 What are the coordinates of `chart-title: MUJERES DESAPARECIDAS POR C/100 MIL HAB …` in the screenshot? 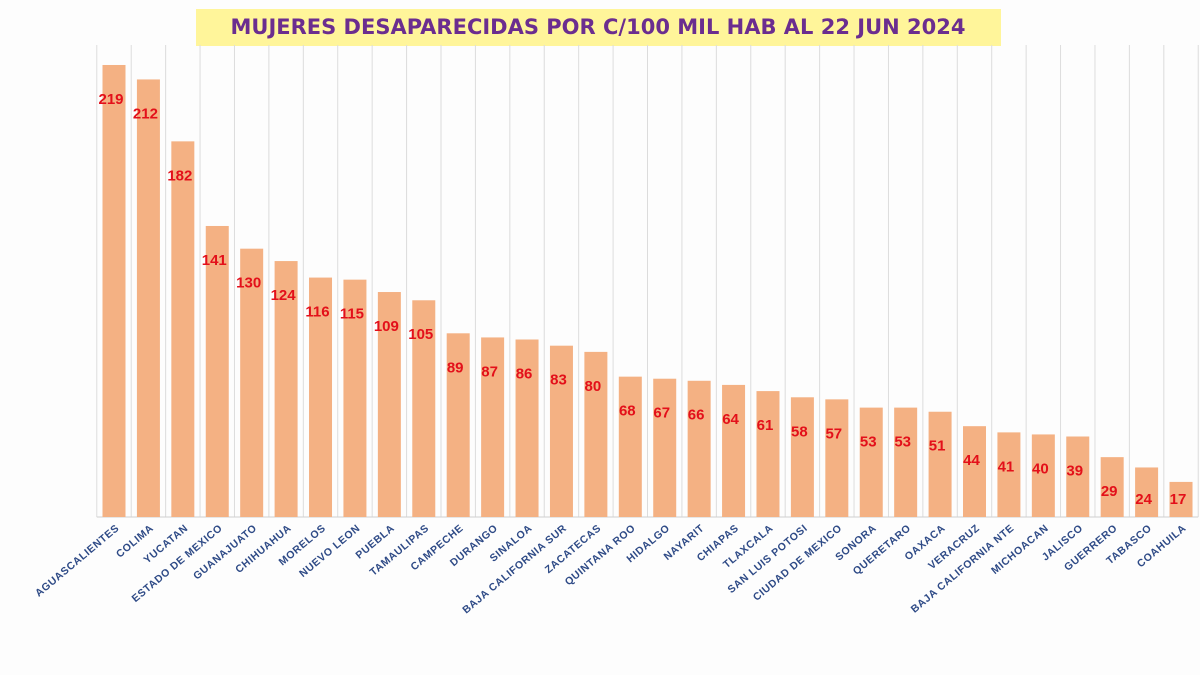 It's located at (598, 27).